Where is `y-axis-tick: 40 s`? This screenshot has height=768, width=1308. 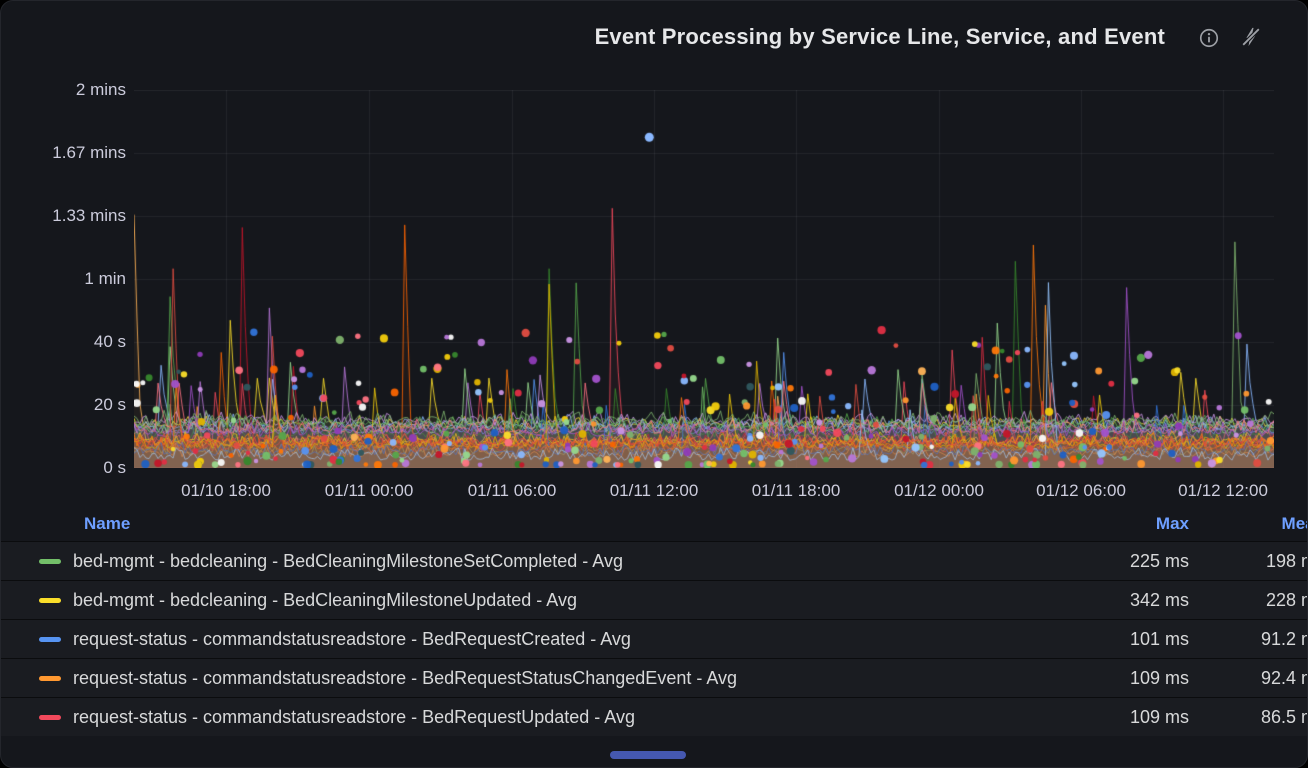
y-axis-tick: 40 s is located at coordinates (109, 341).